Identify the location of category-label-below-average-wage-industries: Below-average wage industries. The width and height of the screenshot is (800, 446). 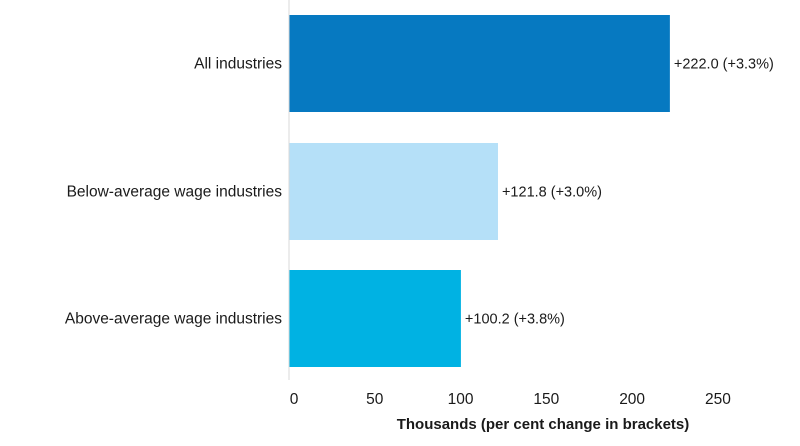
(175, 192).